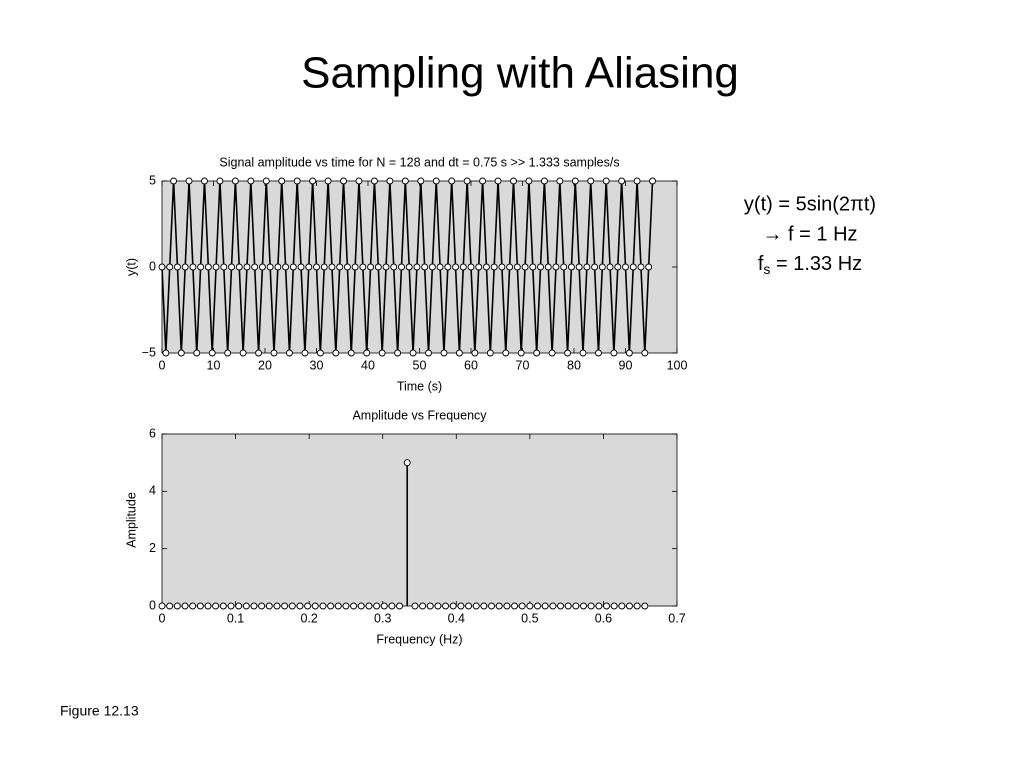  Describe the element at coordinates (677, 365) in the screenshot. I see `x-tick-label: 100` at that location.